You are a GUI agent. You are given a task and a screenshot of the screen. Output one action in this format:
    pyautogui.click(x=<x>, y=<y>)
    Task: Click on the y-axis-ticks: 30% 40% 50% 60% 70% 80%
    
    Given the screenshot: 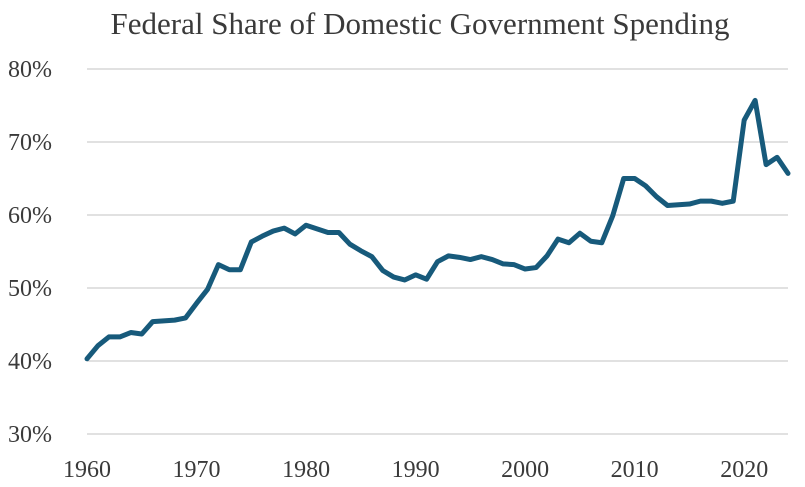 What is the action you would take?
    pyautogui.click(x=30, y=252)
    